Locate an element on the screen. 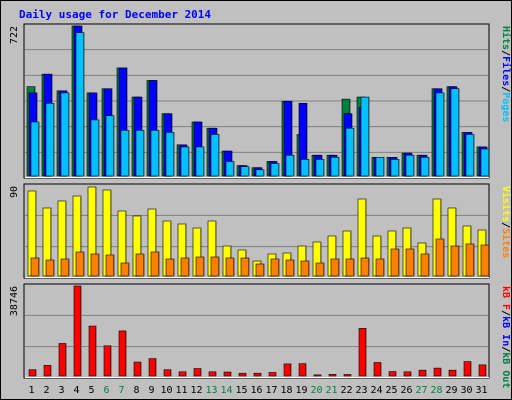  bar-kbytes-day-31-body is located at coordinates (482, 370).